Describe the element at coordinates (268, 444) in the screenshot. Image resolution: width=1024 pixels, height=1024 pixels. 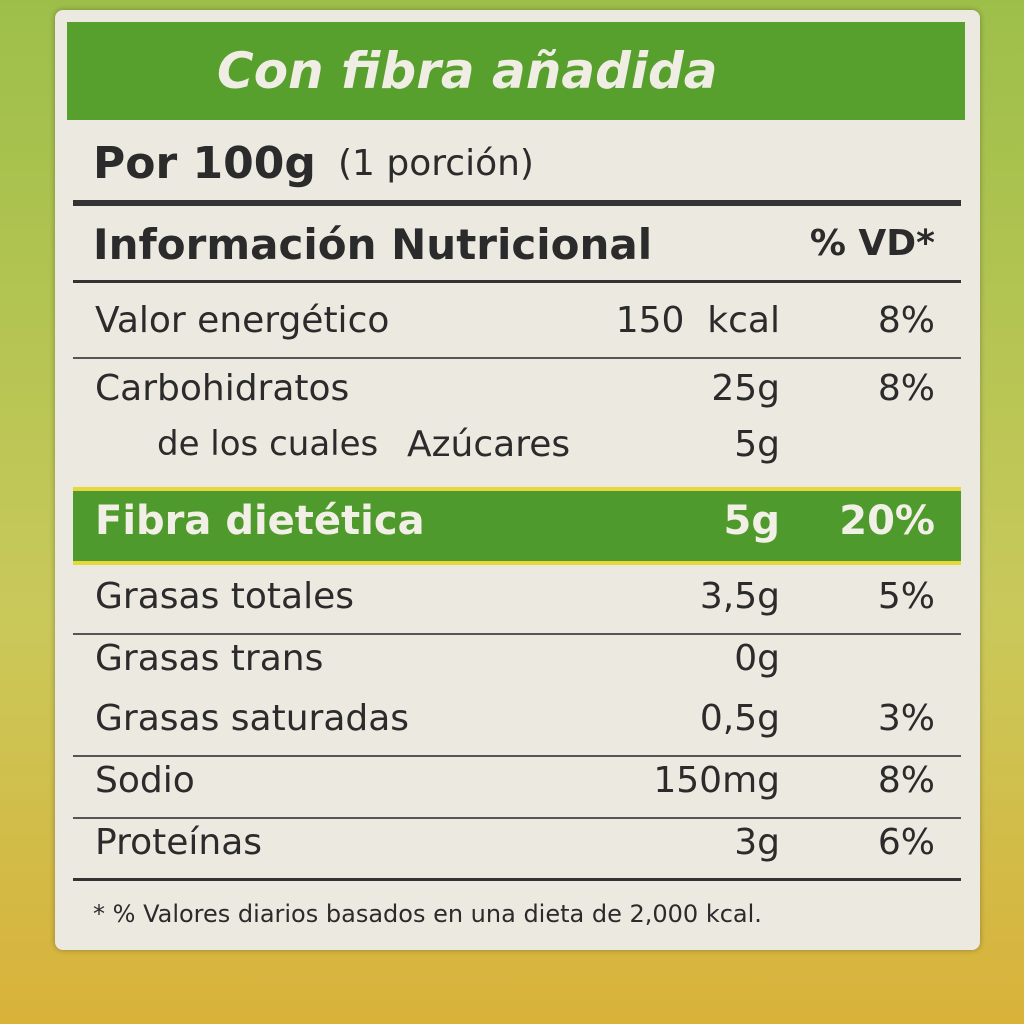
I see `row-prefix: de los cuales` at that location.